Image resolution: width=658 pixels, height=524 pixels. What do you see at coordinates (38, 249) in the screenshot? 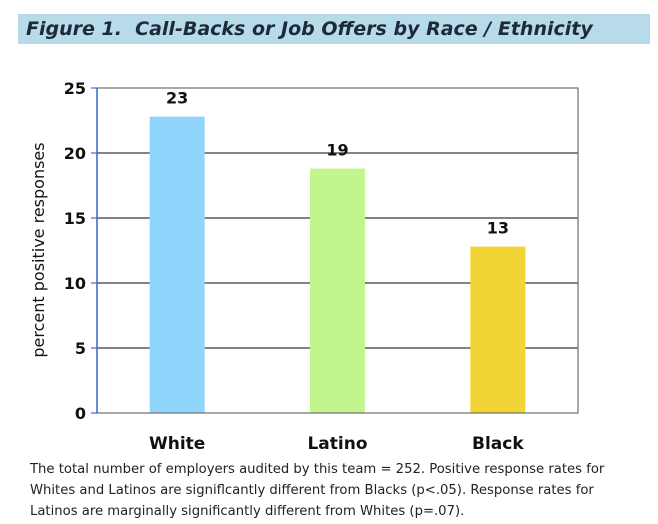
I see `y-axis-label: percent positive responses` at bounding box center [38, 249].